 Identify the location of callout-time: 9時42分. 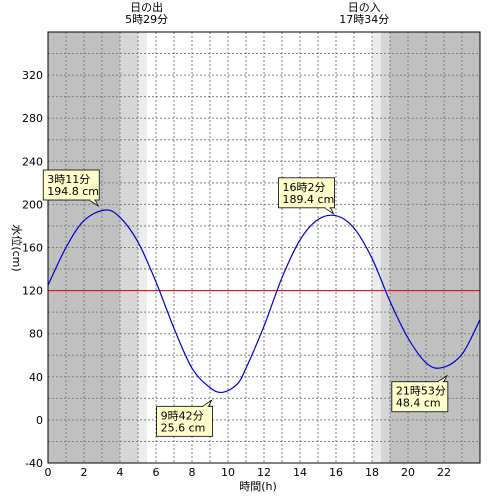
(182, 415).